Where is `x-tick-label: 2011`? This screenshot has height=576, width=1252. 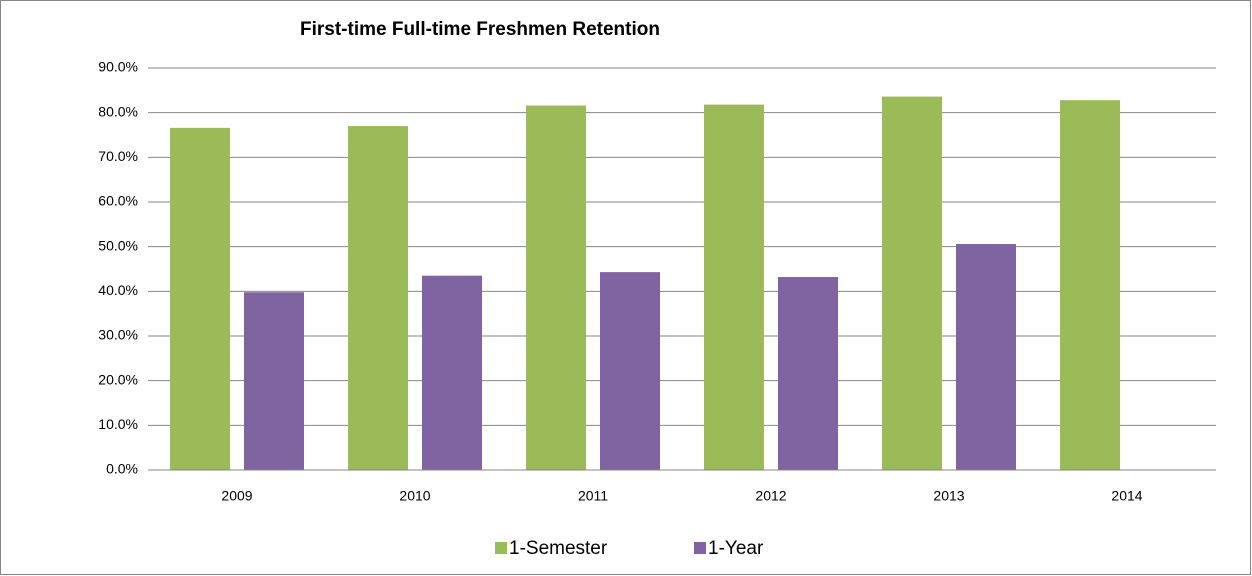
x-tick-label: 2011 is located at coordinates (593, 496).